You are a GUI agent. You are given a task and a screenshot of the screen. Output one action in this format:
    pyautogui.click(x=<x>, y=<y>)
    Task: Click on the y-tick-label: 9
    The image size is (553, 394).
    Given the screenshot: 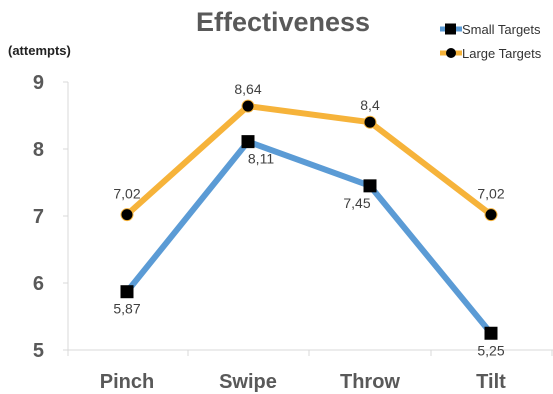 What is the action you would take?
    pyautogui.click(x=38, y=83)
    